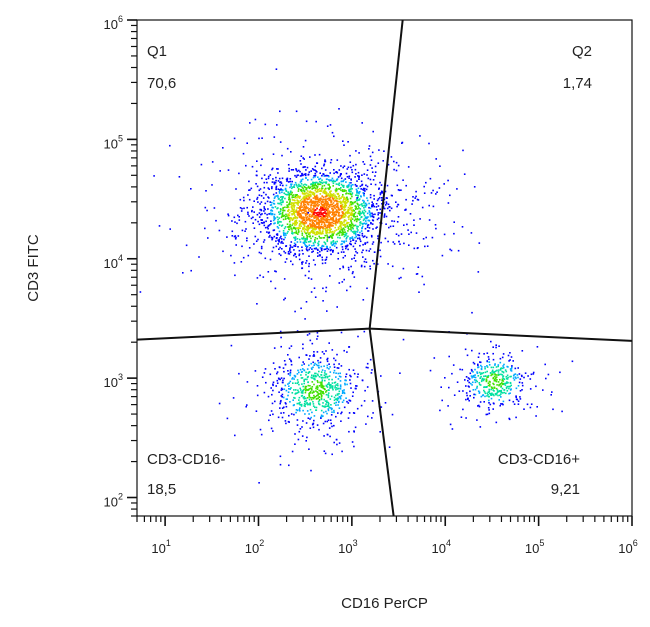 The image size is (650, 627). I want to click on scatter-point-2089, so click(326, 194).